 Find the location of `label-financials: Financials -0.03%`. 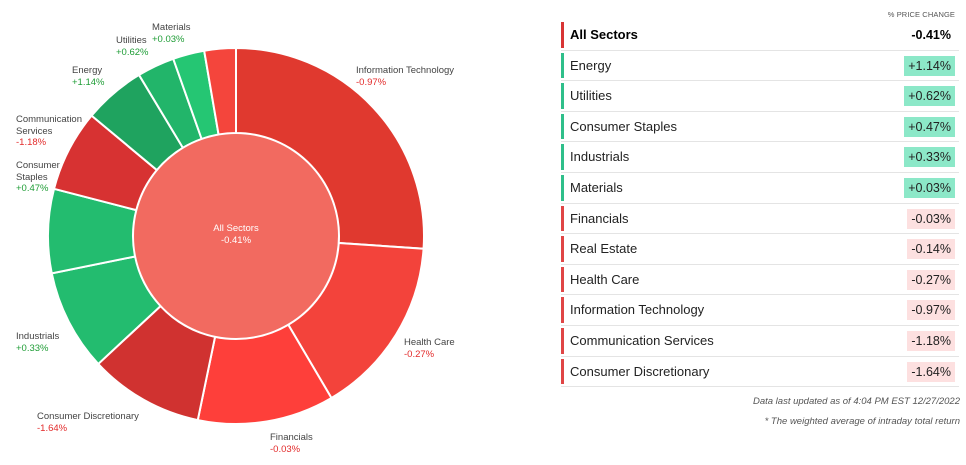

label-financials: Financials -0.03% is located at coordinates (291, 443).